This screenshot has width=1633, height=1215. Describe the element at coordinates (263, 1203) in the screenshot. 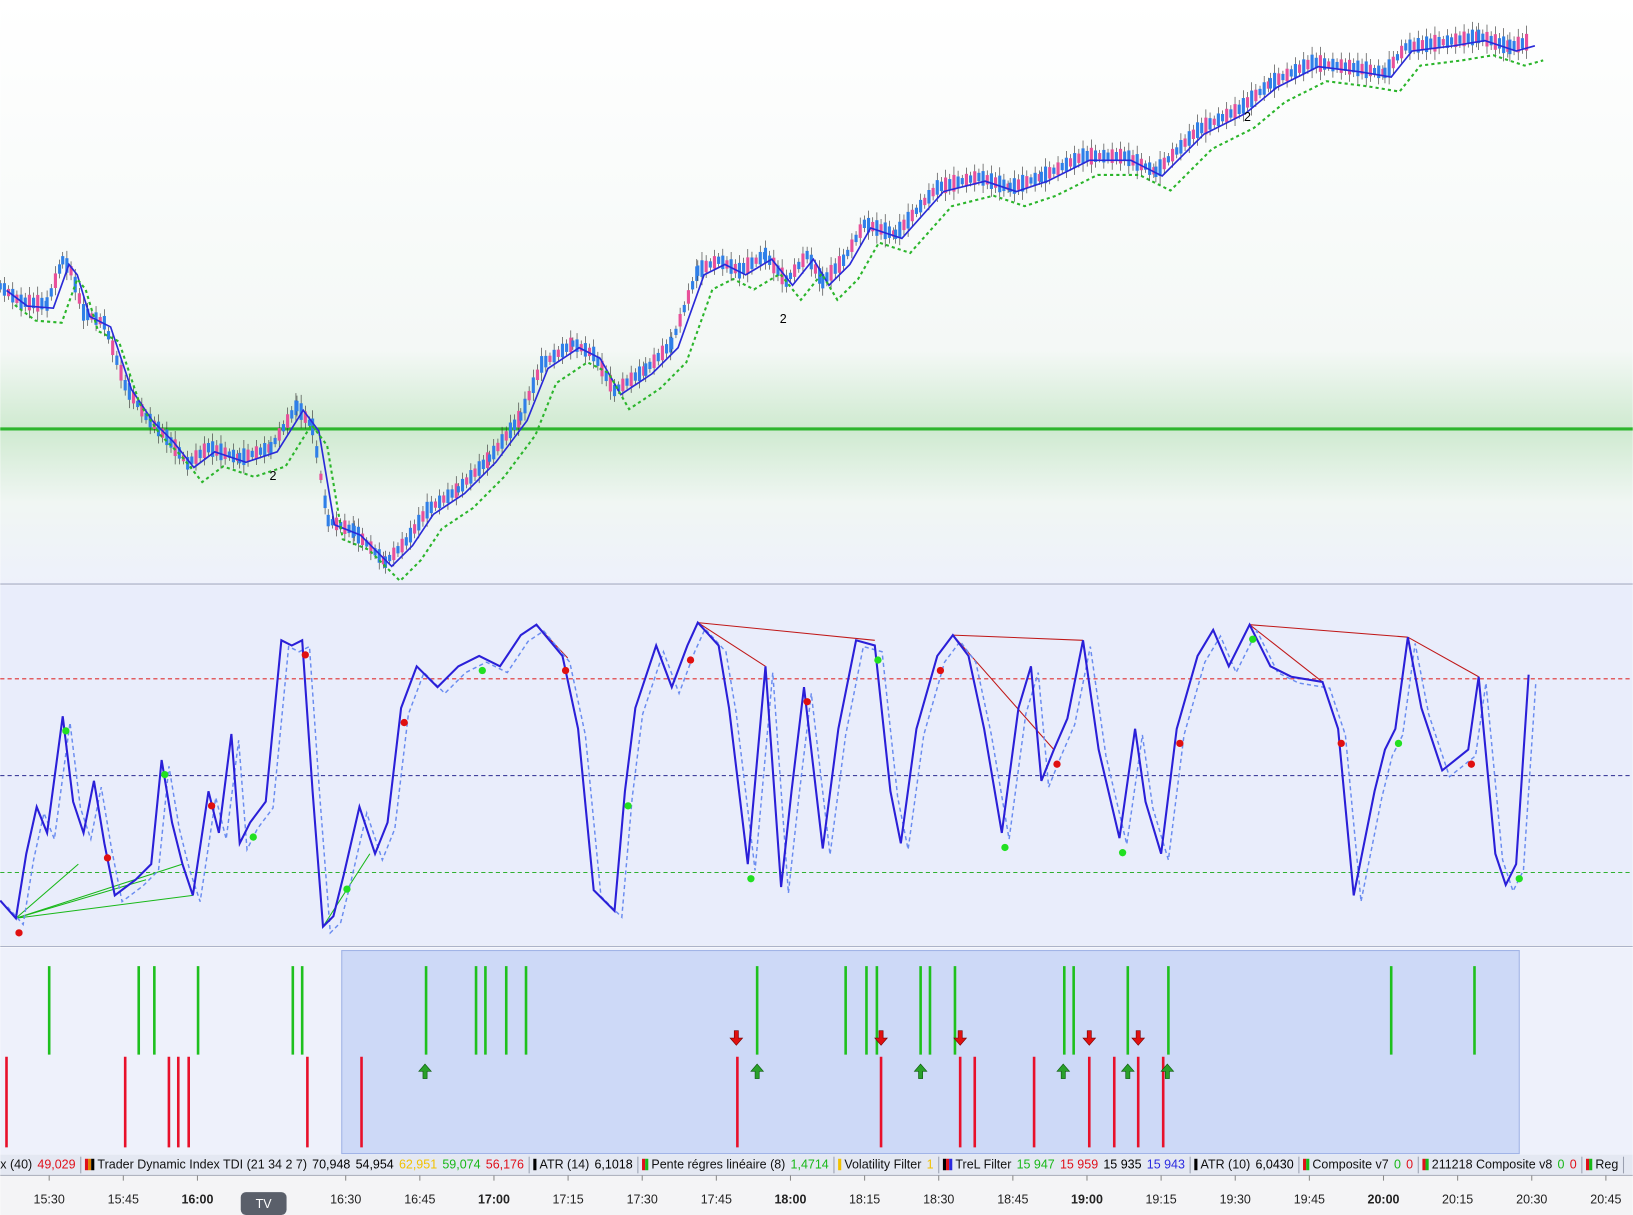

I see `tv-button` at that location.